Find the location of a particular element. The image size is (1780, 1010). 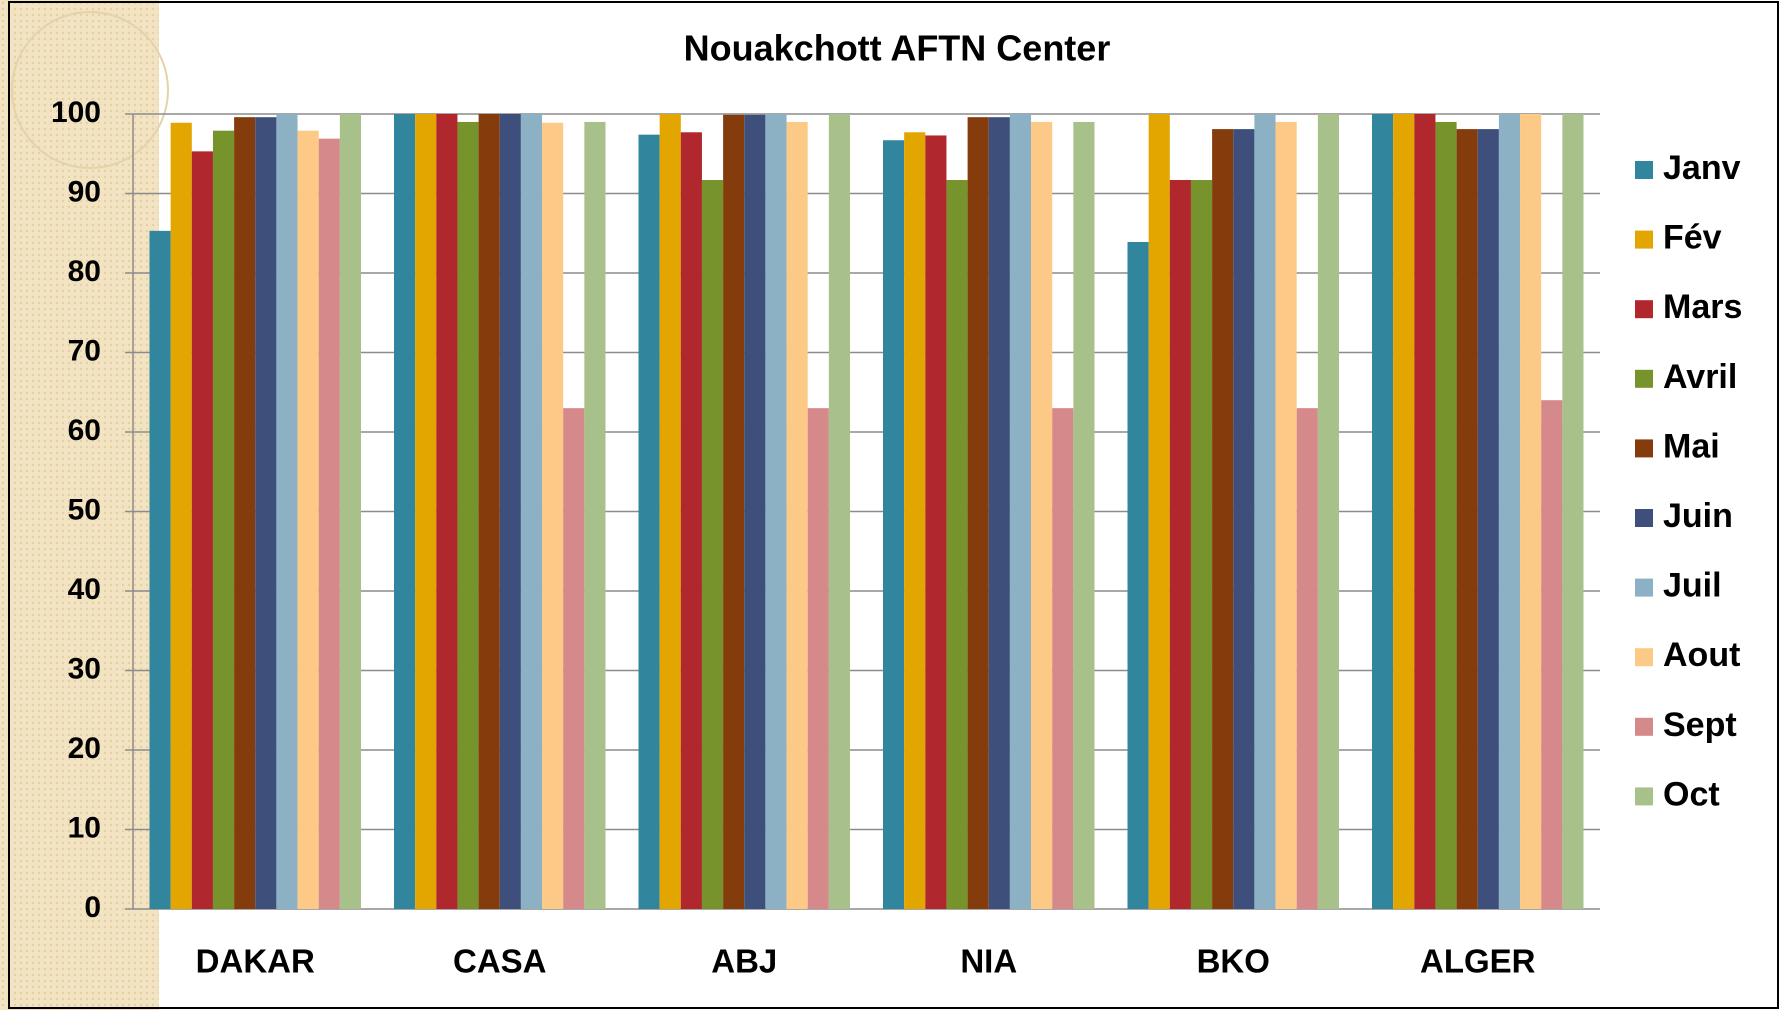

legend-label: Juil is located at coordinates (1692, 586).